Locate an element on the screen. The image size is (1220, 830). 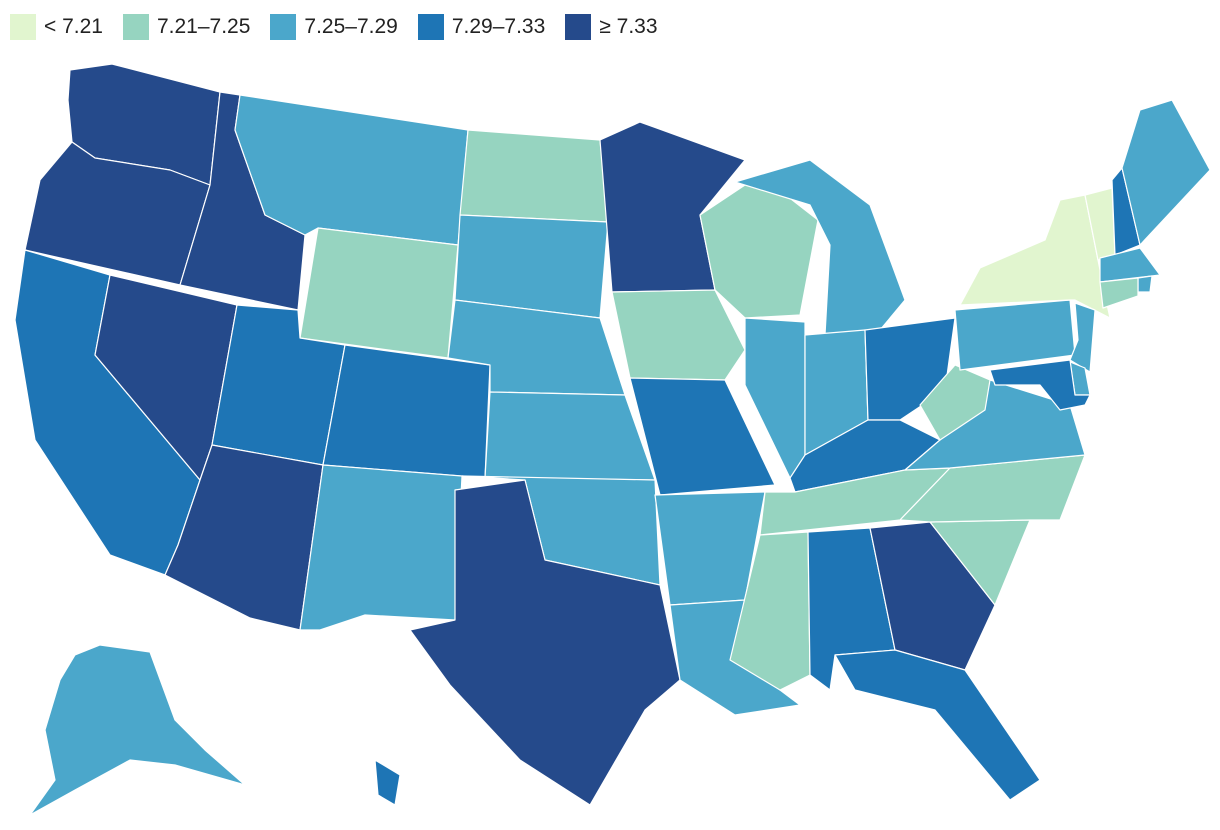
legend-label-3: 7.29–7.33 is located at coordinates (498, 26).